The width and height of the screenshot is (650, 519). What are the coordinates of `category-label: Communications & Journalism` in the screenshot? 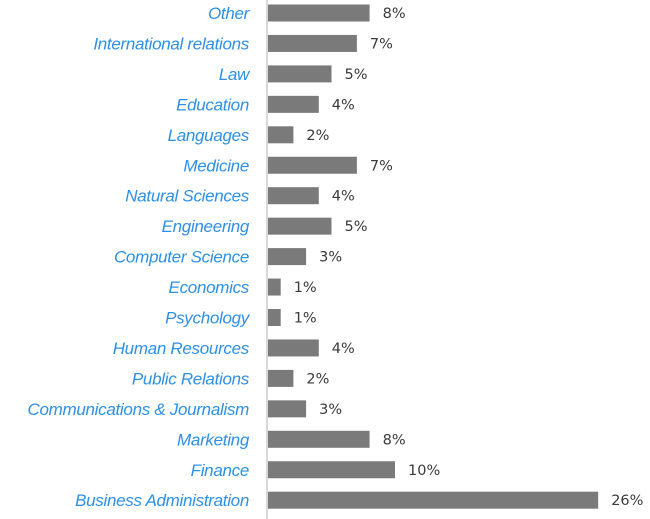 It's located at (139, 409).